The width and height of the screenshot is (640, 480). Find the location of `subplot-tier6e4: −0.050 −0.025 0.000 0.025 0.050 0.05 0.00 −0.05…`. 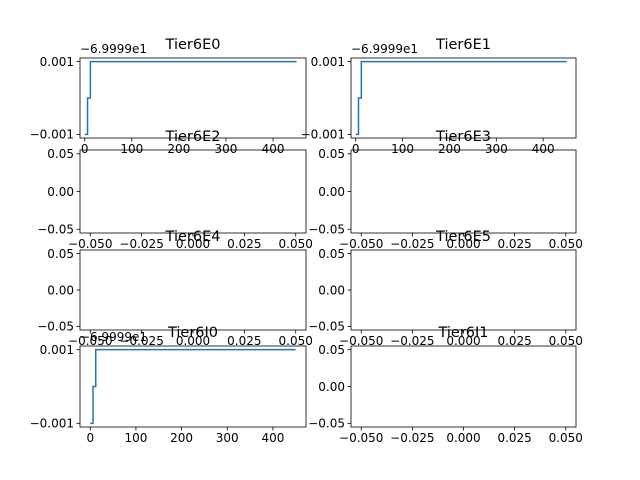

subplot-tier6e4: −0.050 −0.025 0.000 0.025 0.050 0.05 0.00 −0.05… is located at coordinates (175, 288).